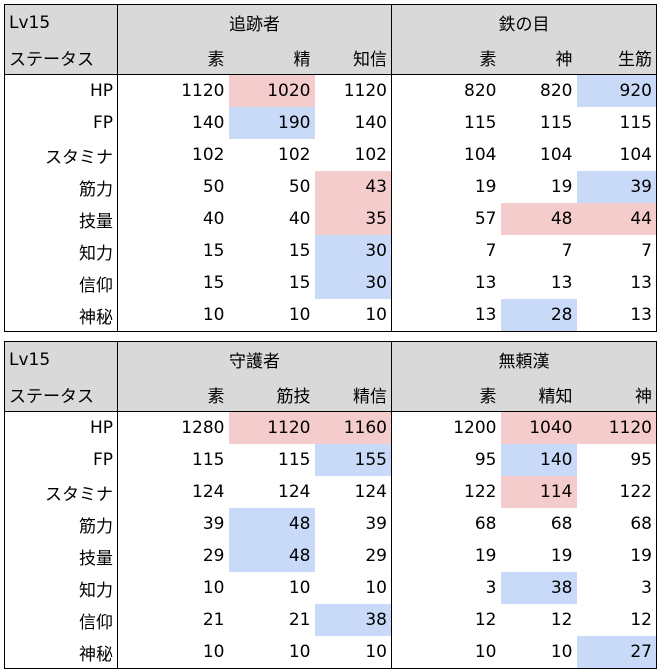 Image resolution: width=660 pixels, height=669 pixels. I want to click on column-header: 神, so click(538, 57).